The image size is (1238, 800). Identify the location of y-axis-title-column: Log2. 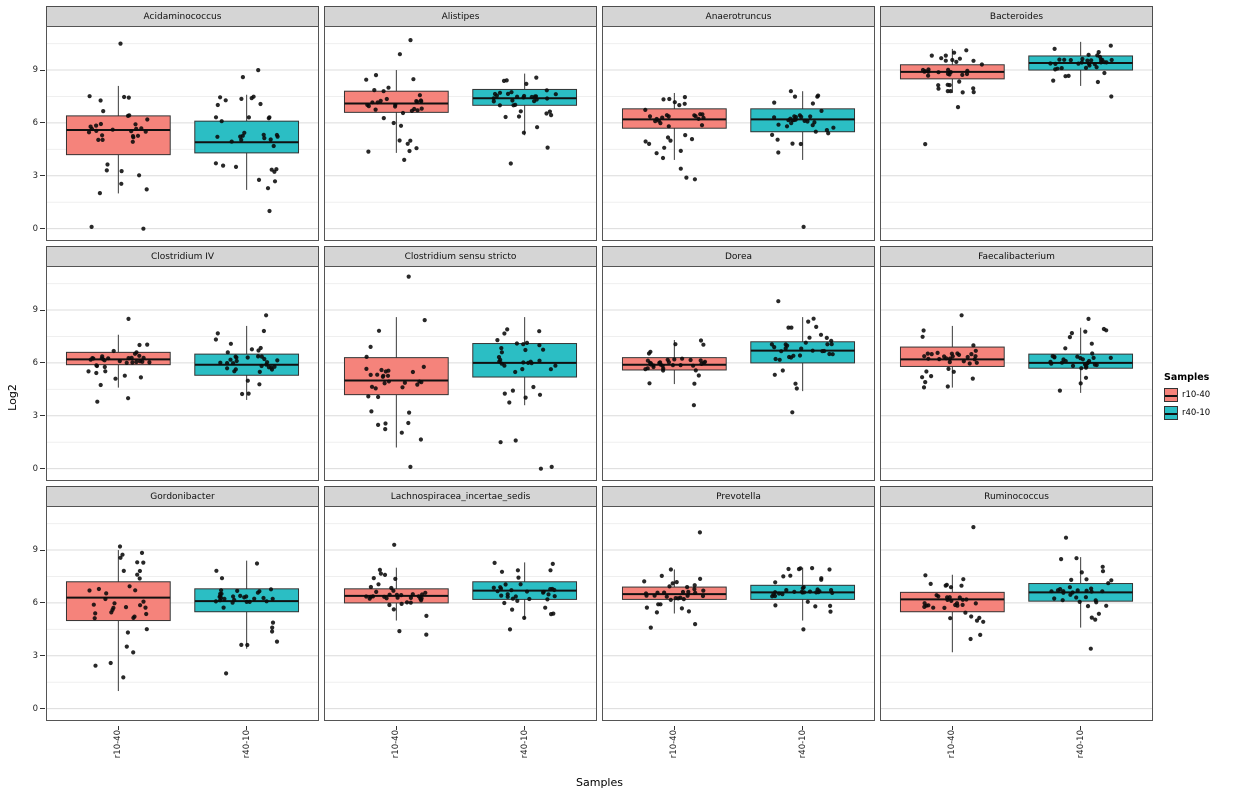
(12, 397).